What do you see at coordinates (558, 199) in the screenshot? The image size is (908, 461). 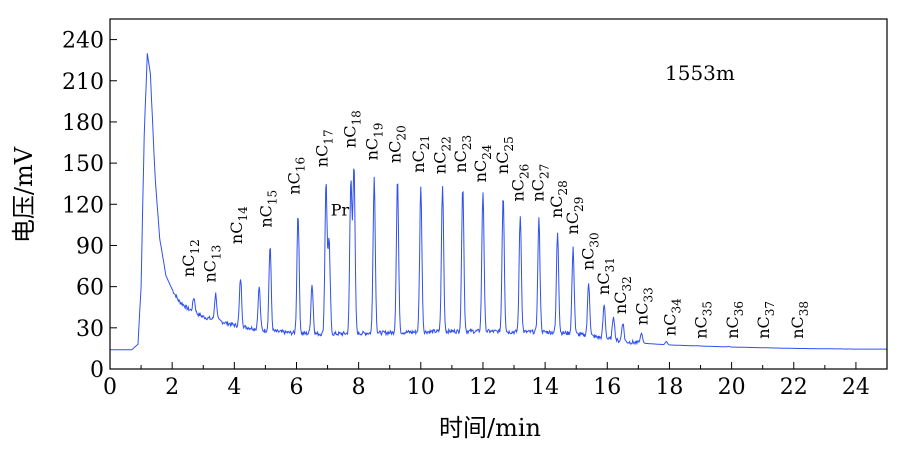 I see `peak-label: nC28` at bounding box center [558, 199].